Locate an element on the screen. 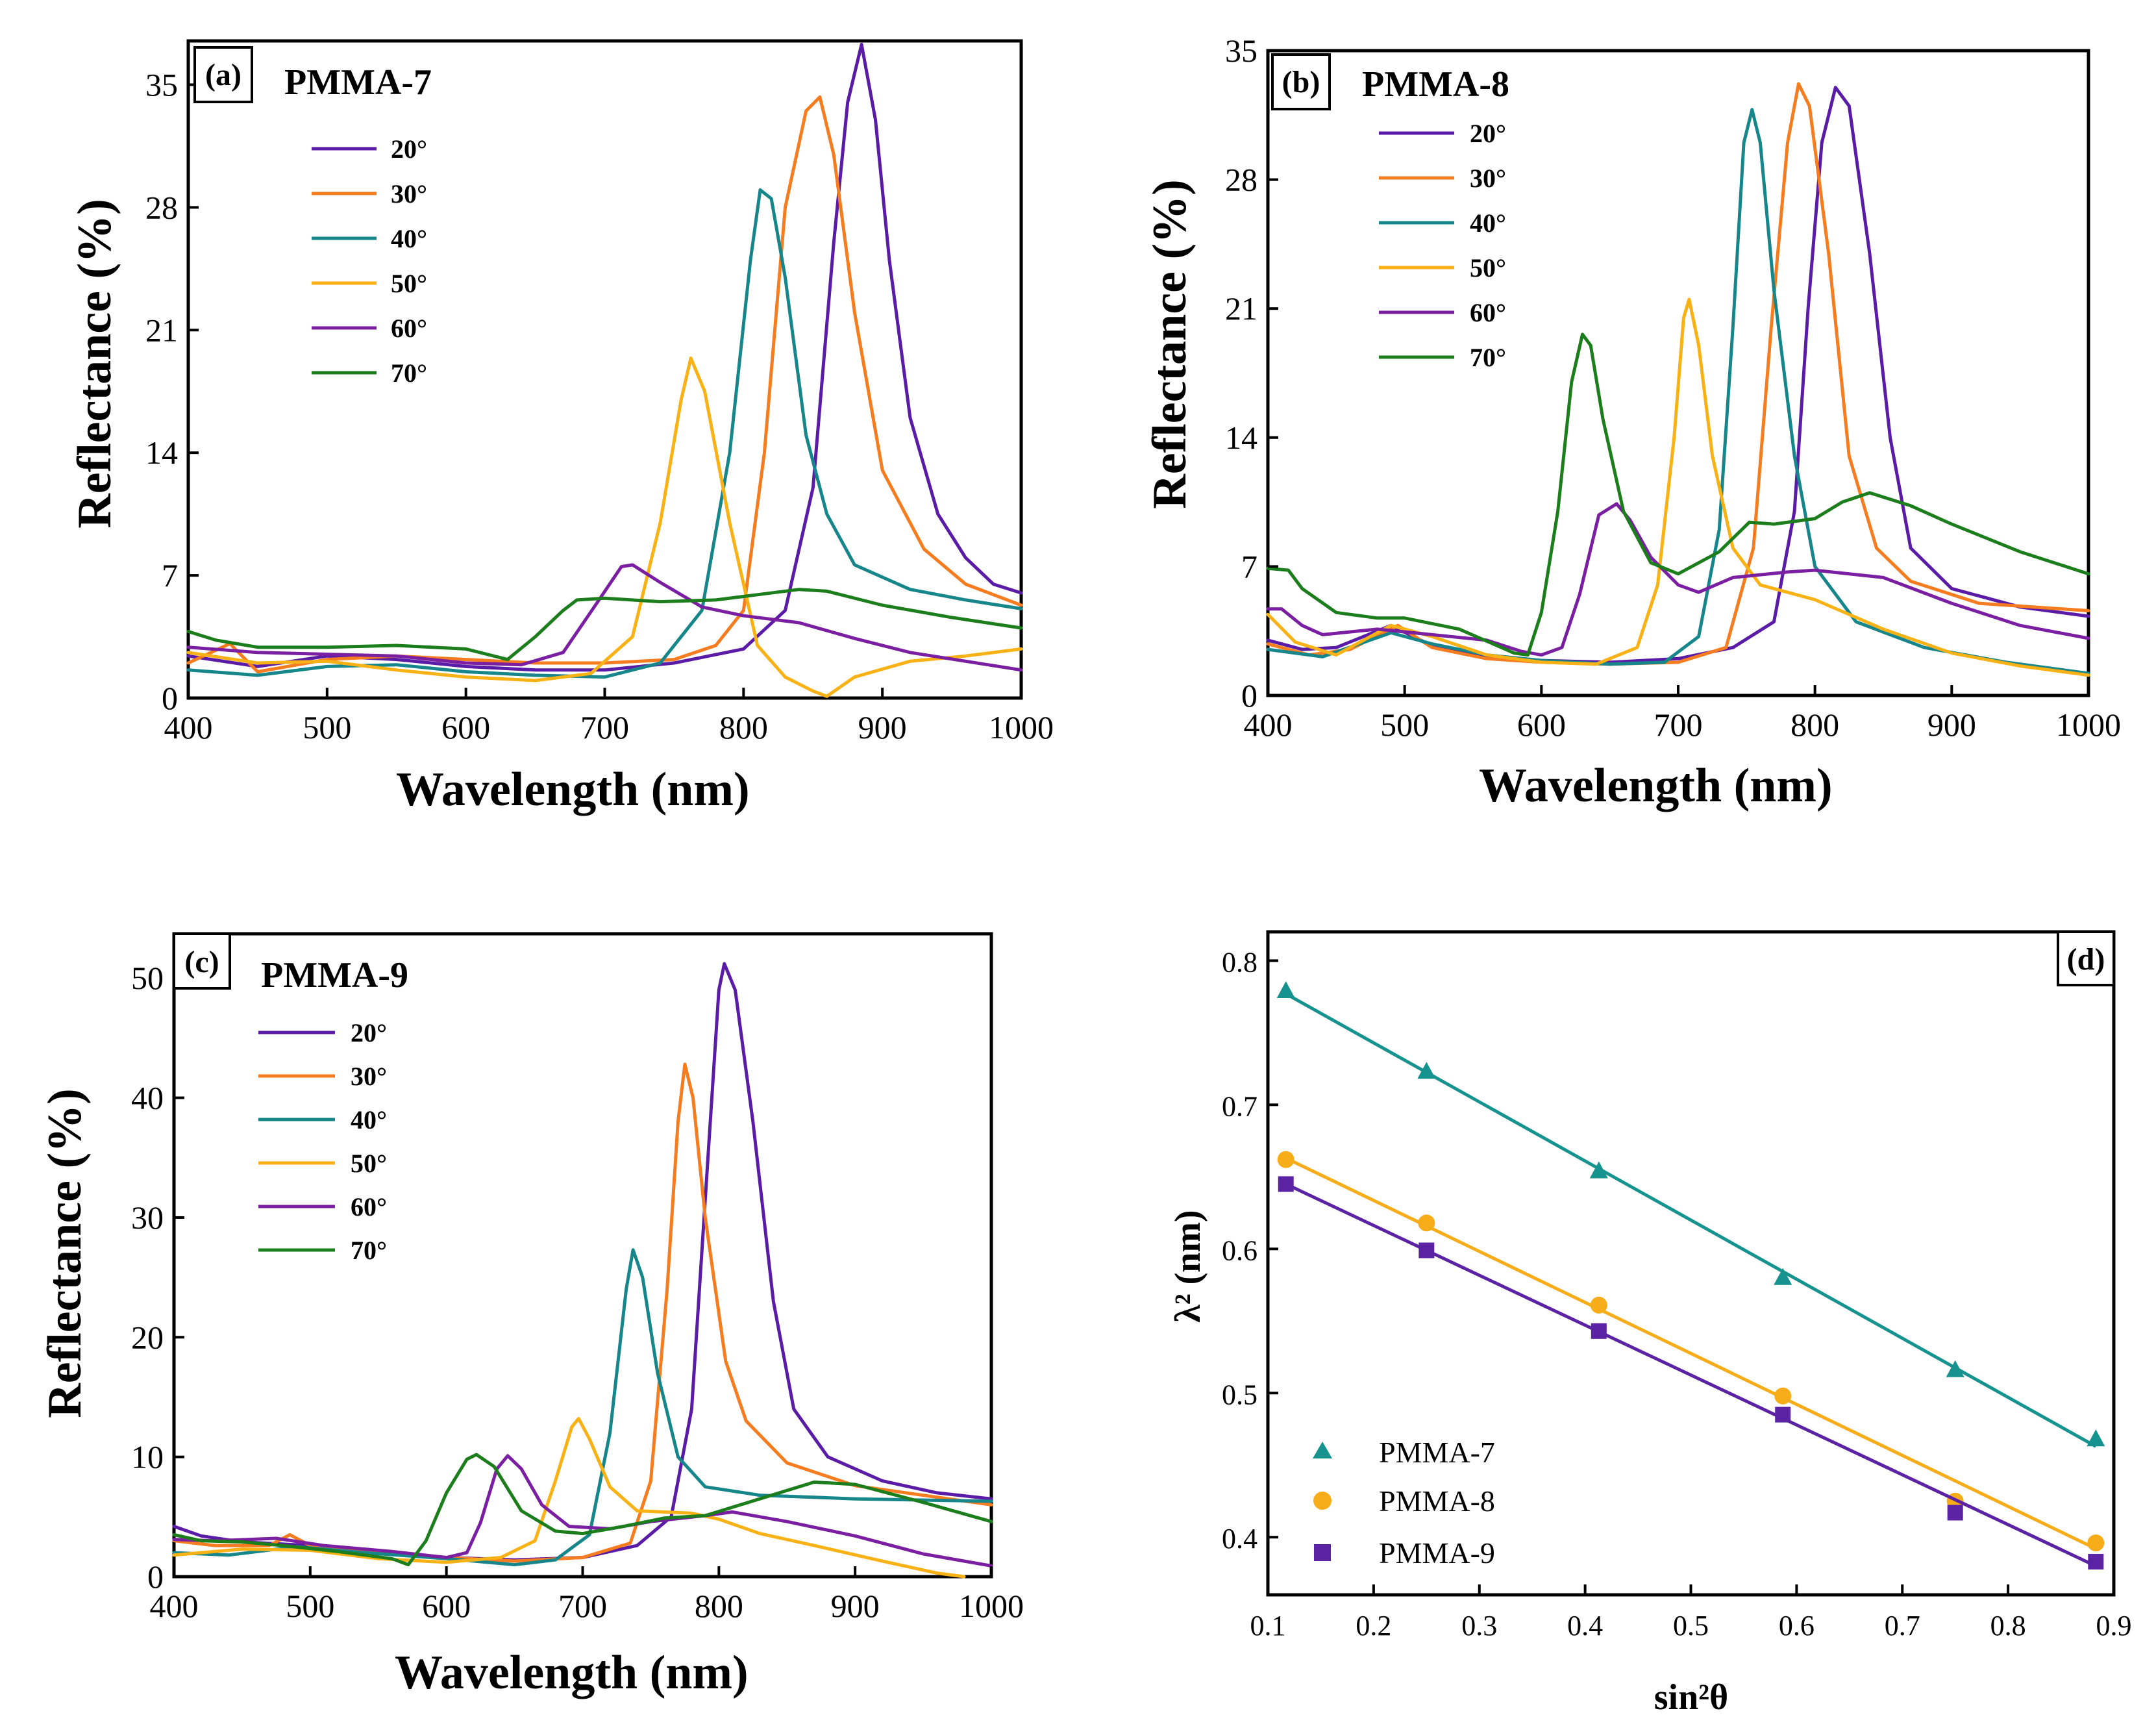 The image size is (2156, 1726). panel-label-box is located at coordinates (223, 74).